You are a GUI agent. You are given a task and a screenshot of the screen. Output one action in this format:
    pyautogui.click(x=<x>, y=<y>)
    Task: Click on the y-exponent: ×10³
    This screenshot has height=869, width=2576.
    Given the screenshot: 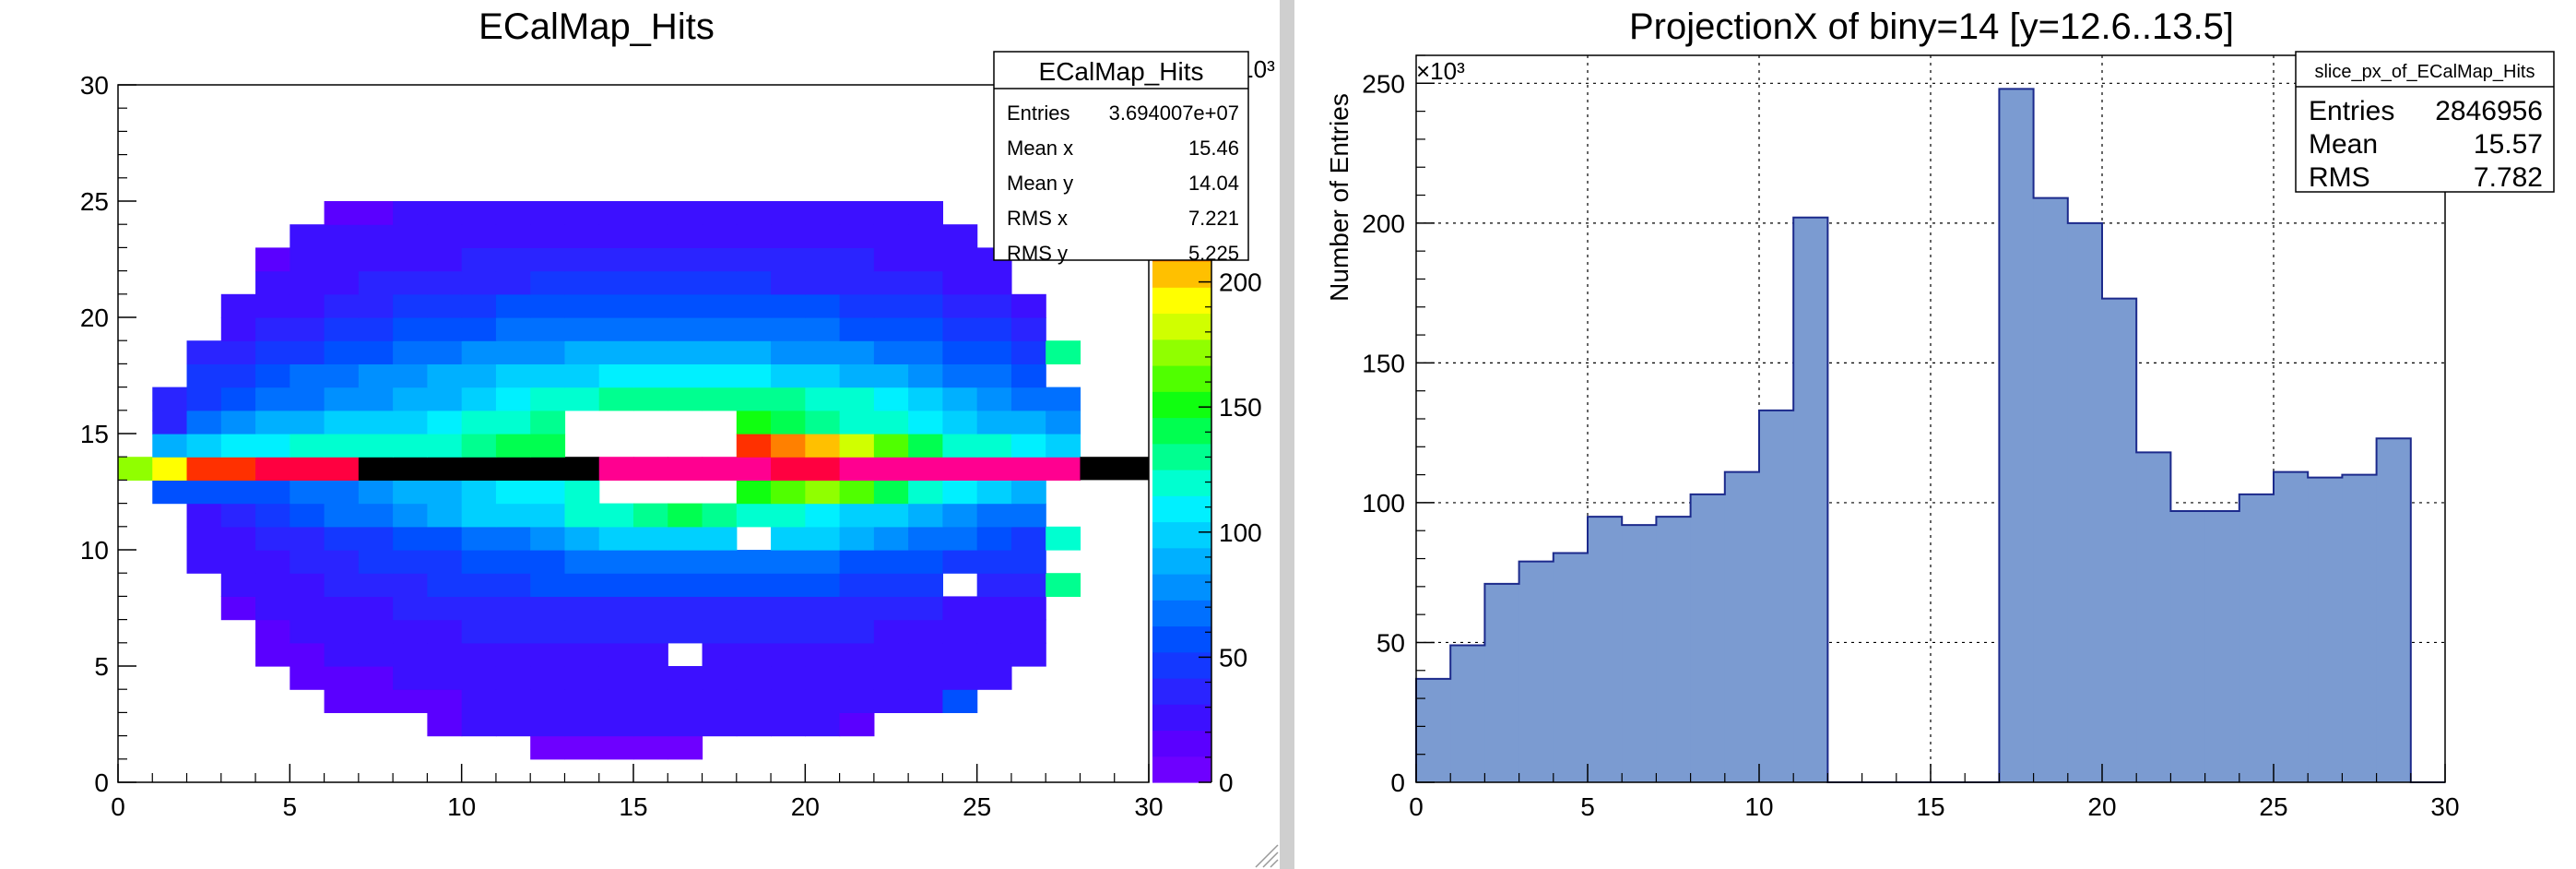 What is the action you would take?
    pyautogui.click(x=1440, y=71)
    